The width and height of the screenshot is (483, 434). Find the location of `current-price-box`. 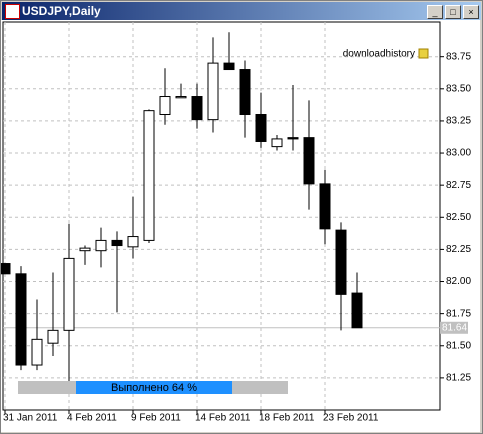

current-price-box is located at coordinates (454, 327).